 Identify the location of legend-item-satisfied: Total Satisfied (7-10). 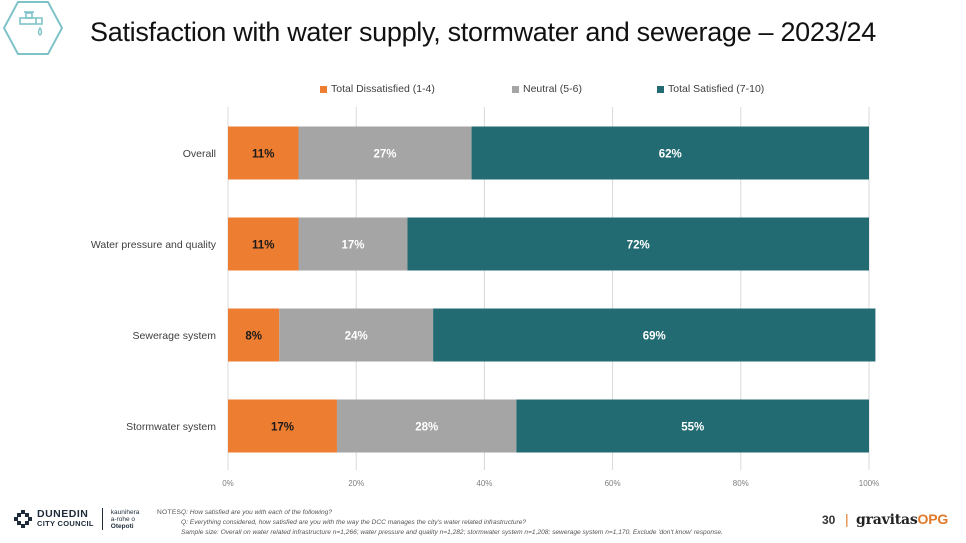
(710, 89).